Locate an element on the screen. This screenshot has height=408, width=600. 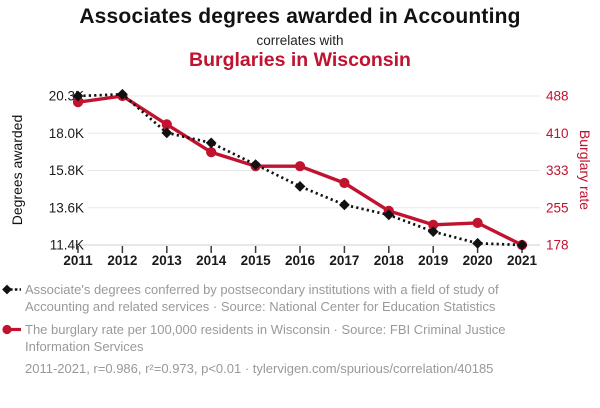
x-axis-year-label: 2011 is located at coordinates (78, 260).